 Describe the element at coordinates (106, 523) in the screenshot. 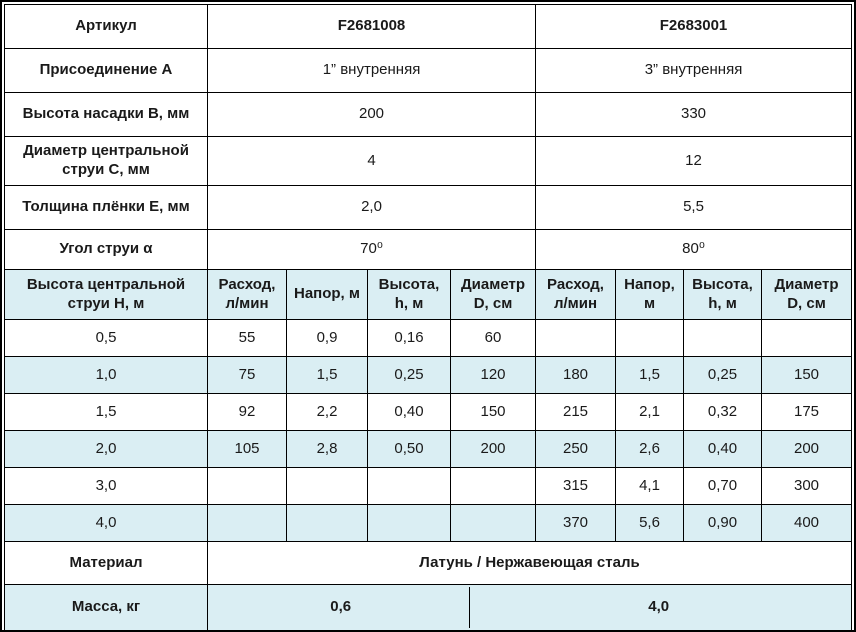

I see `row-label-h40: 4,0` at that location.